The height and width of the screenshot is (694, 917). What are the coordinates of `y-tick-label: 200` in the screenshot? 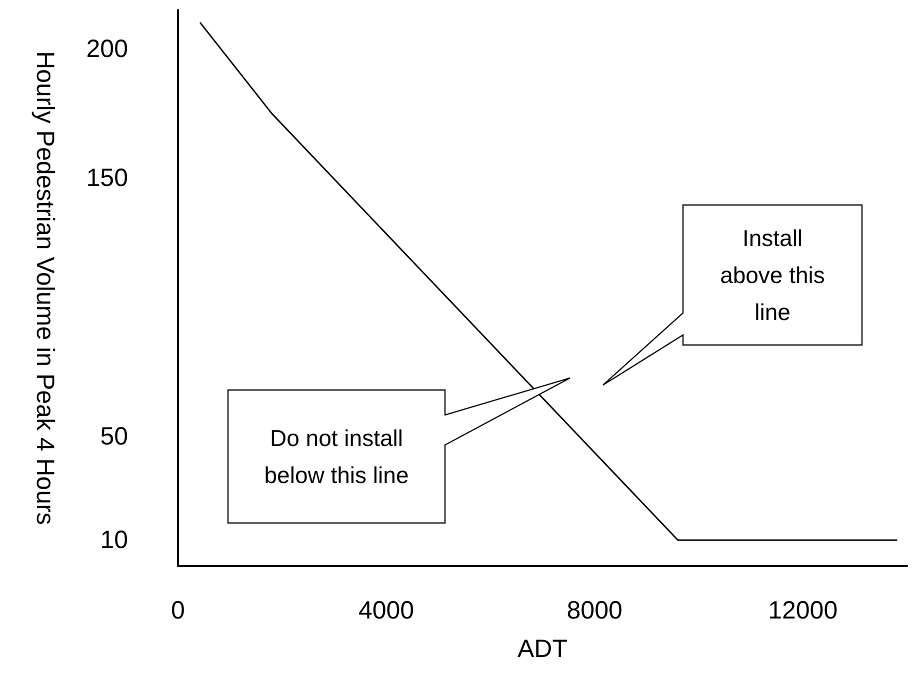 It's located at (107, 48).